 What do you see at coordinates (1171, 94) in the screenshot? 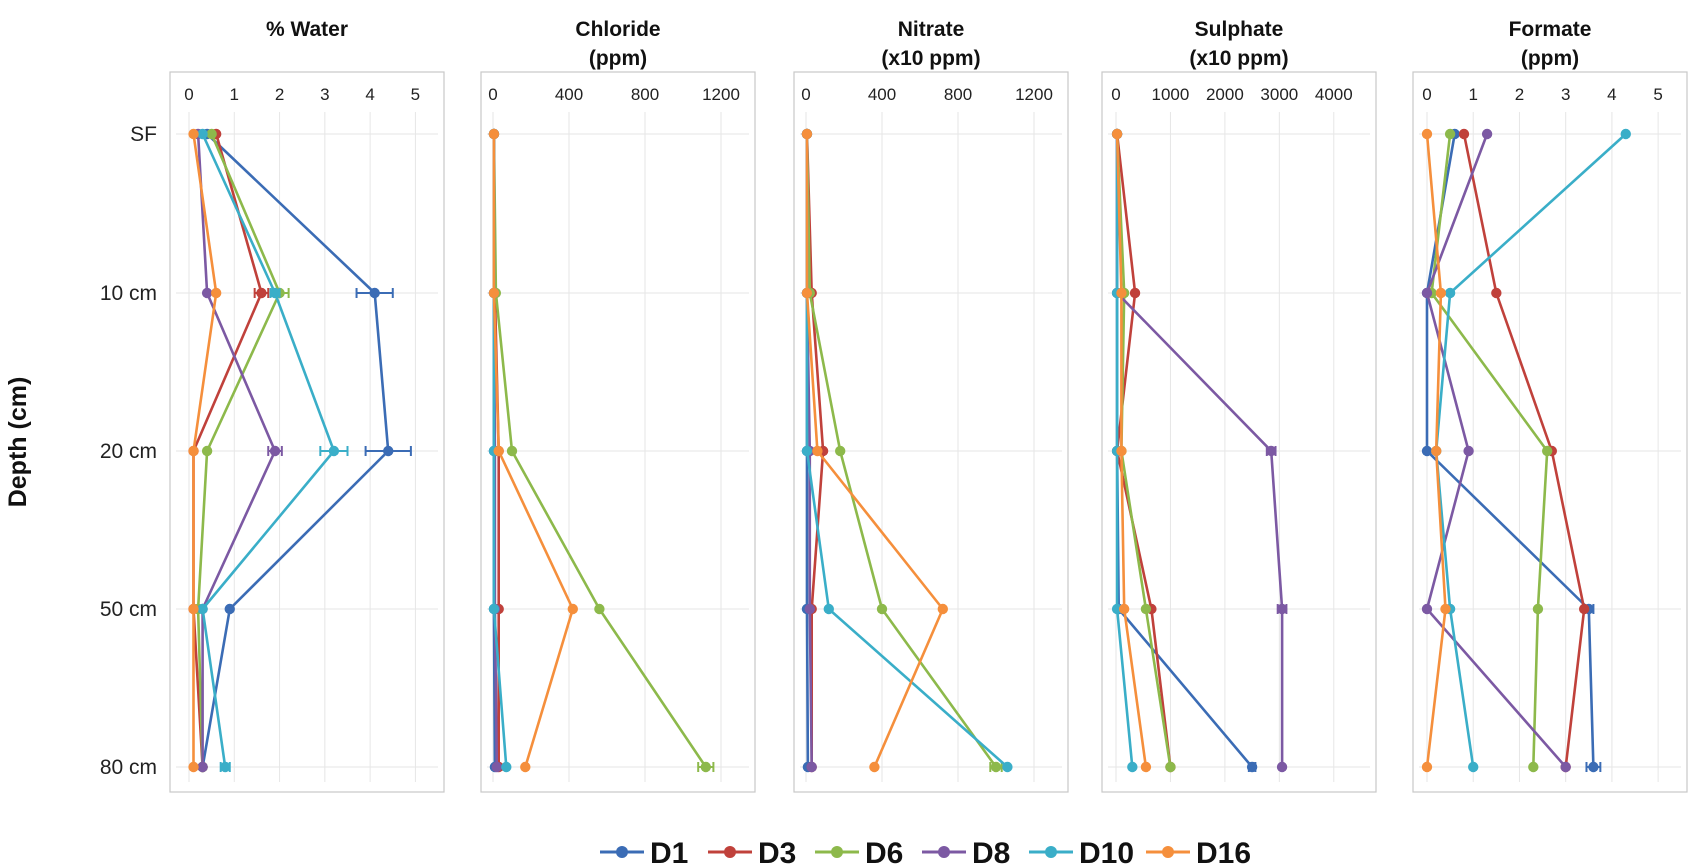
I see `x-tick-label: 1000` at bounding box center [1171, 94].